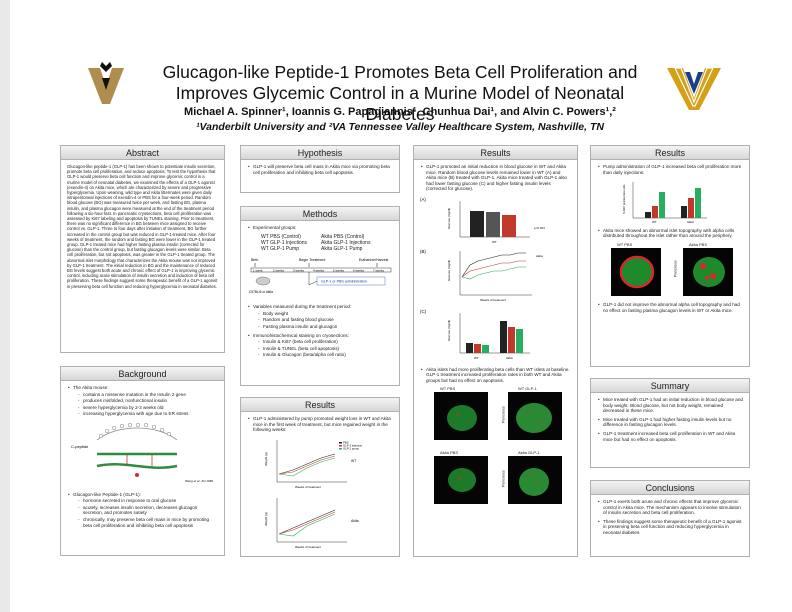  What do you see at coordinates (694, 88) in the screenshot?
I see `va-logo-icon` at bounding box center [694, 88].